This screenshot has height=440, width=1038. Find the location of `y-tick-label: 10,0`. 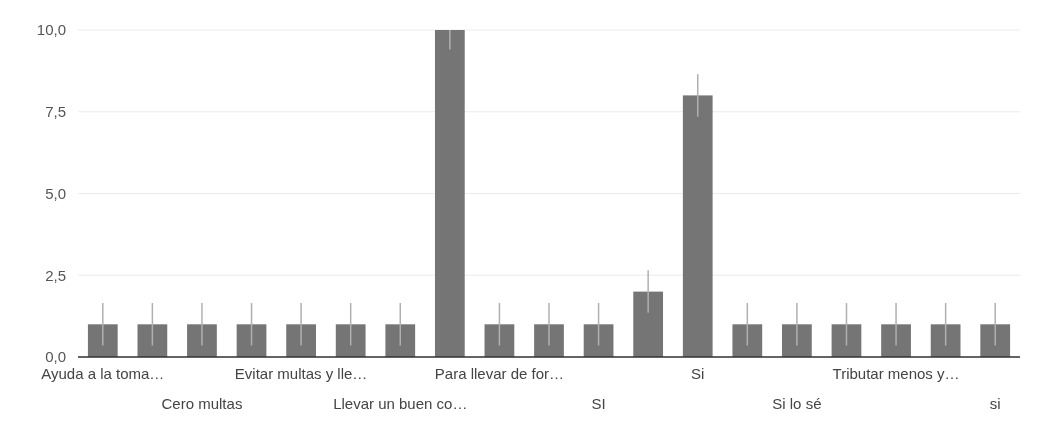

y-tick-label: 10,0 is located at coordinates (51, 30).